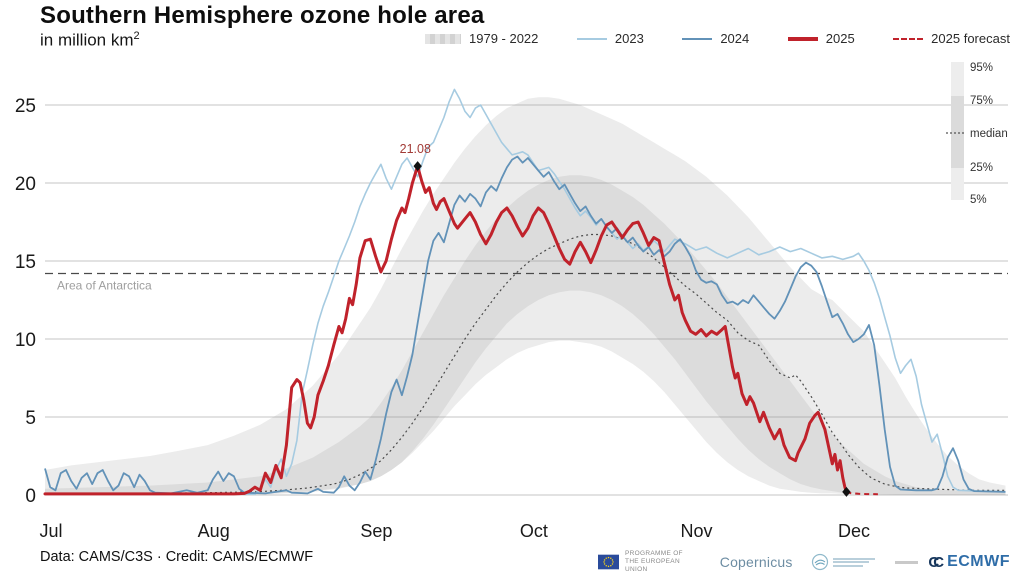  Describe the element at coordinates (25, 262) in the screenshot. I see `y-tick-label-15: 15` at that location.